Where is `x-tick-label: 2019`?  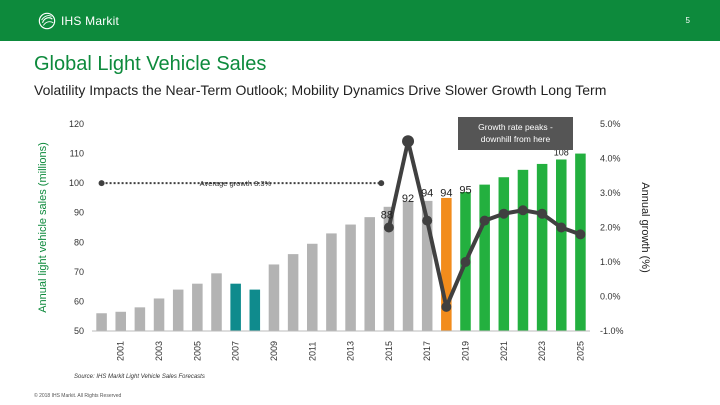
x-tick-label: 2019 is located at coordinates (466, 351).